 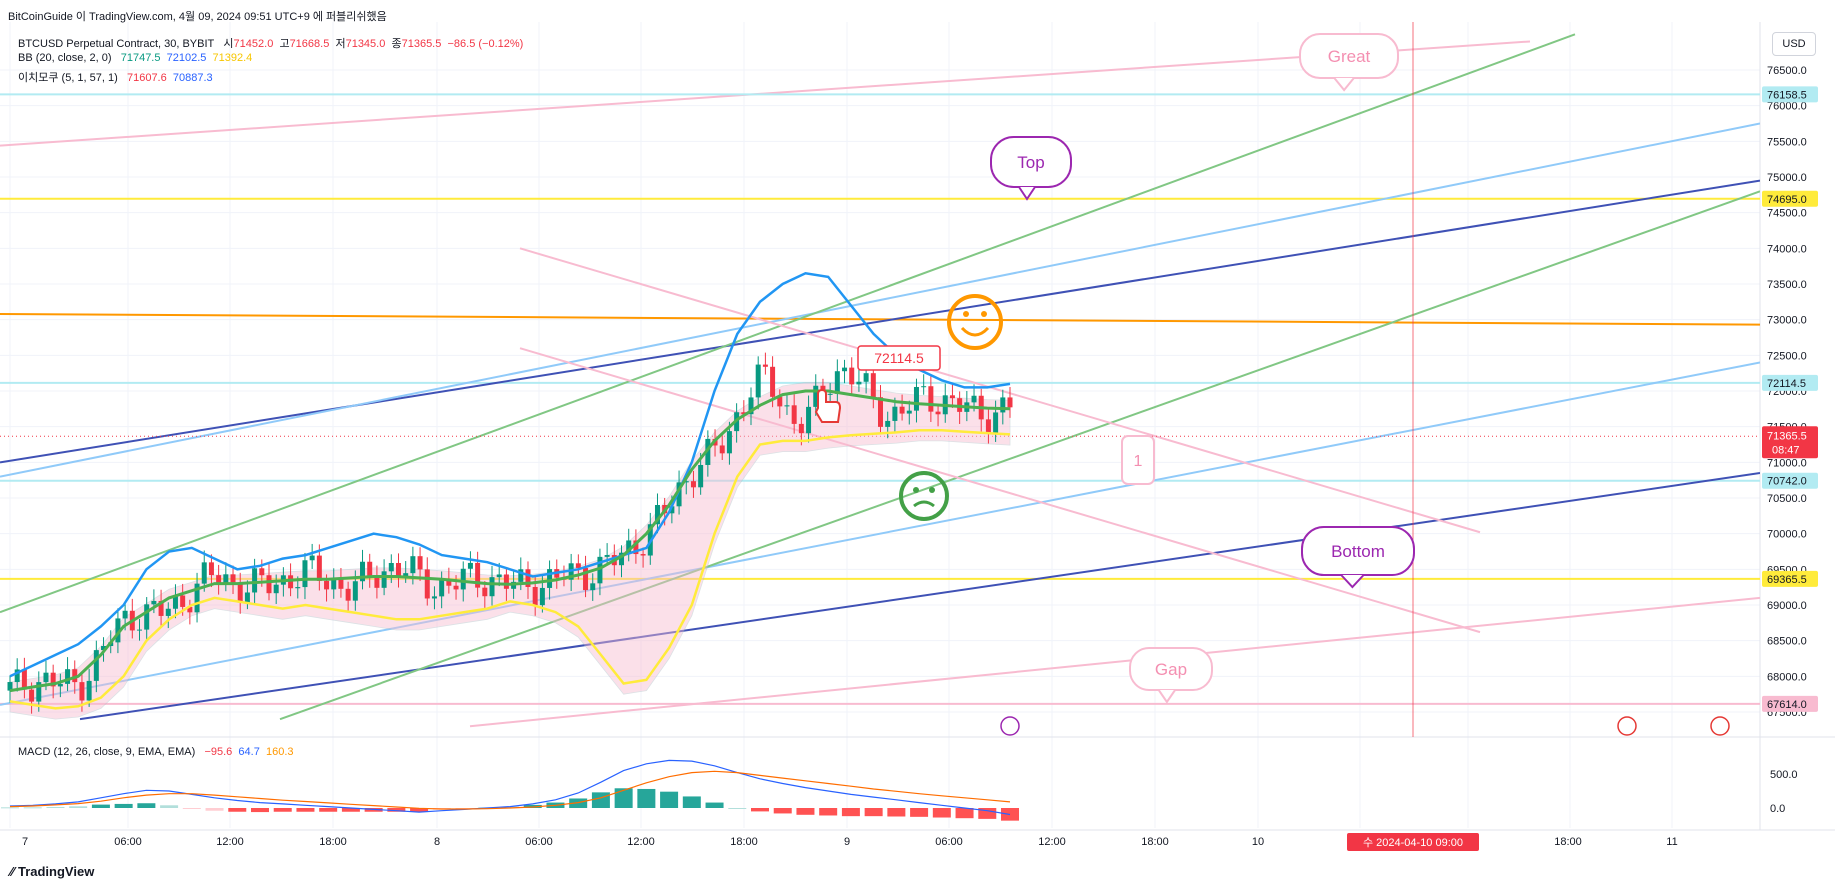 I want to click on callout-great: Great, so click(x=1349, y=62).